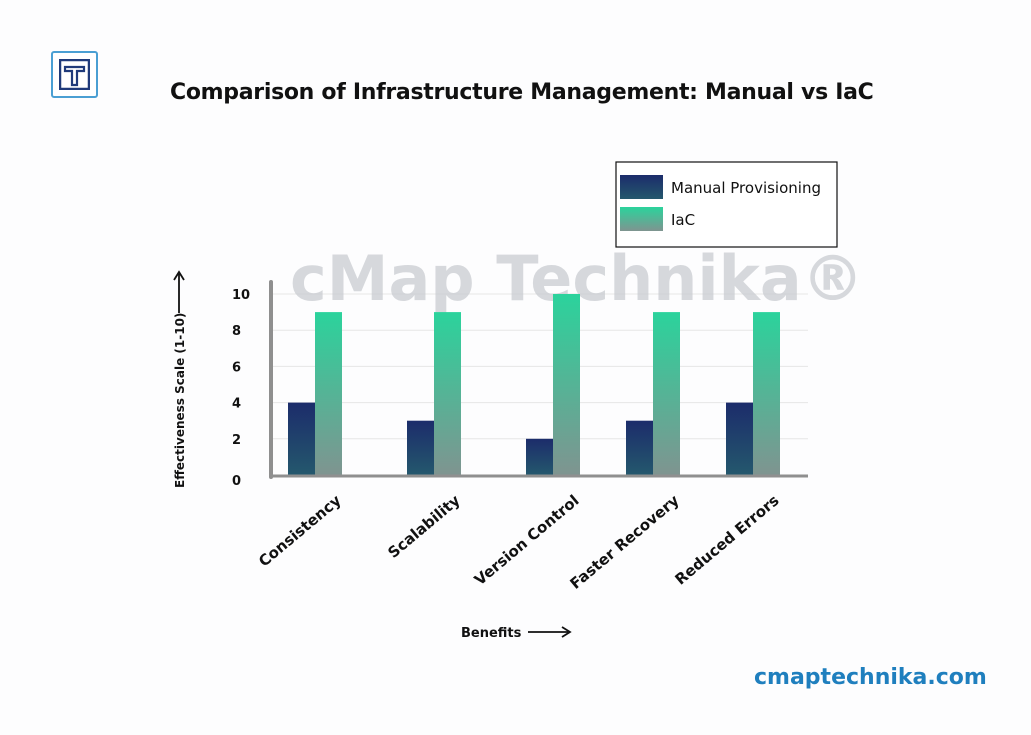 This screenshot has height=735, width=1031. What do you see at coordinates (491, 633) in the screenshot?
I see `x-axis-title: Benefits` at bounding box center [491, 633].